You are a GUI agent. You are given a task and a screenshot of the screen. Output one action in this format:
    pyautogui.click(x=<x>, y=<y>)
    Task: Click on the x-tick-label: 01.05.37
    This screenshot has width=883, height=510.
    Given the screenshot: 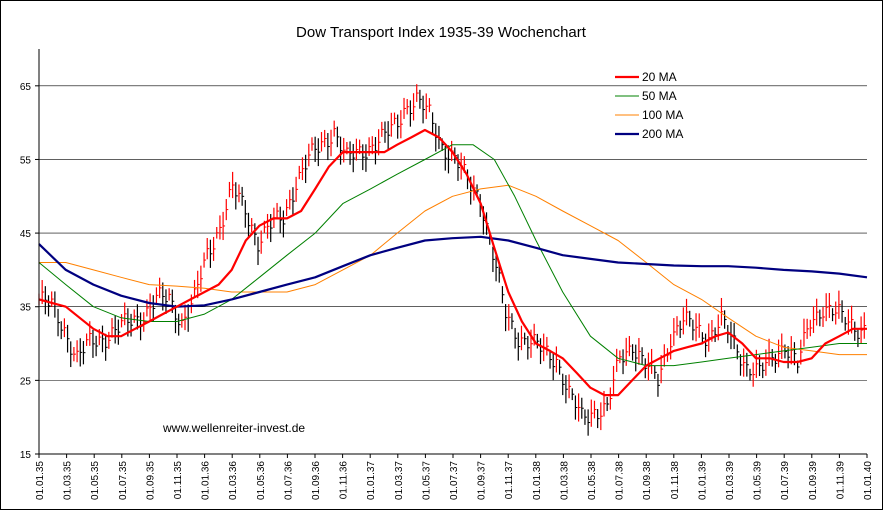 What is the action you would take?
    pyautogui.click(x=426, y=480)
    